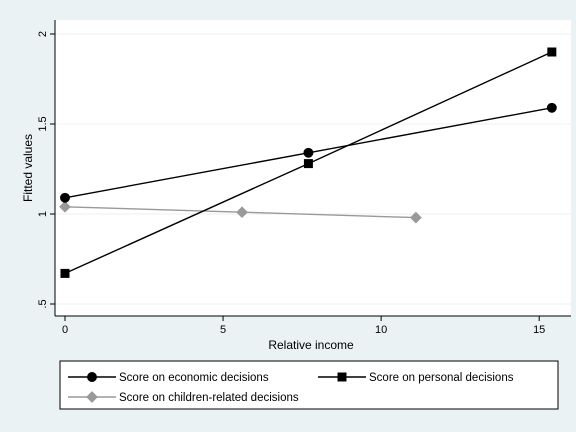 Image resolution: width=576 pixels, height=432 pixels. What do you see at coordinates (65, 330) in the screenshot?
I see `x-tick-label: 0` at bounding box center [65, 330].